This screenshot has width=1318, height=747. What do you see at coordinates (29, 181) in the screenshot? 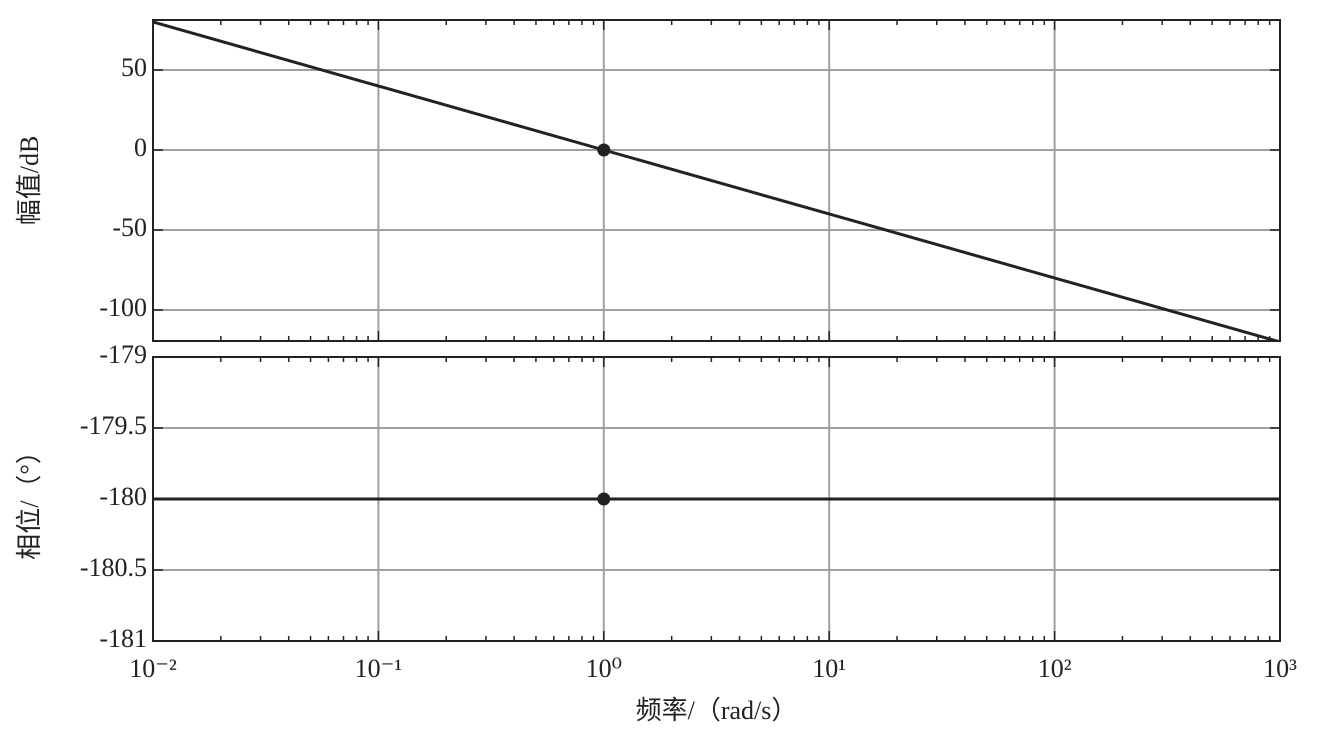
I see `y-axis-label: 幅值/dB` at bounding box center [29, 181].